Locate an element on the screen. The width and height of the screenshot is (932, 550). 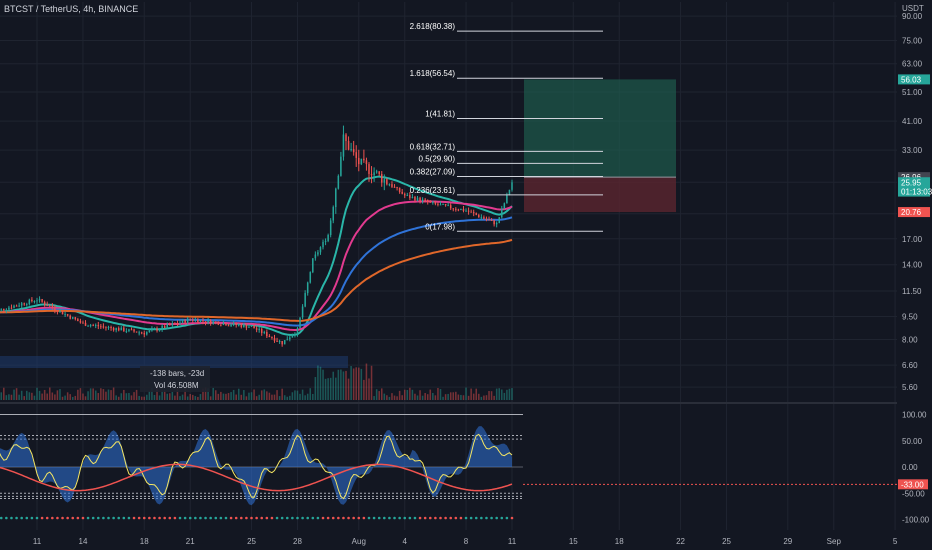
time-tick-label: 28 is located at coordinates (297, 541).